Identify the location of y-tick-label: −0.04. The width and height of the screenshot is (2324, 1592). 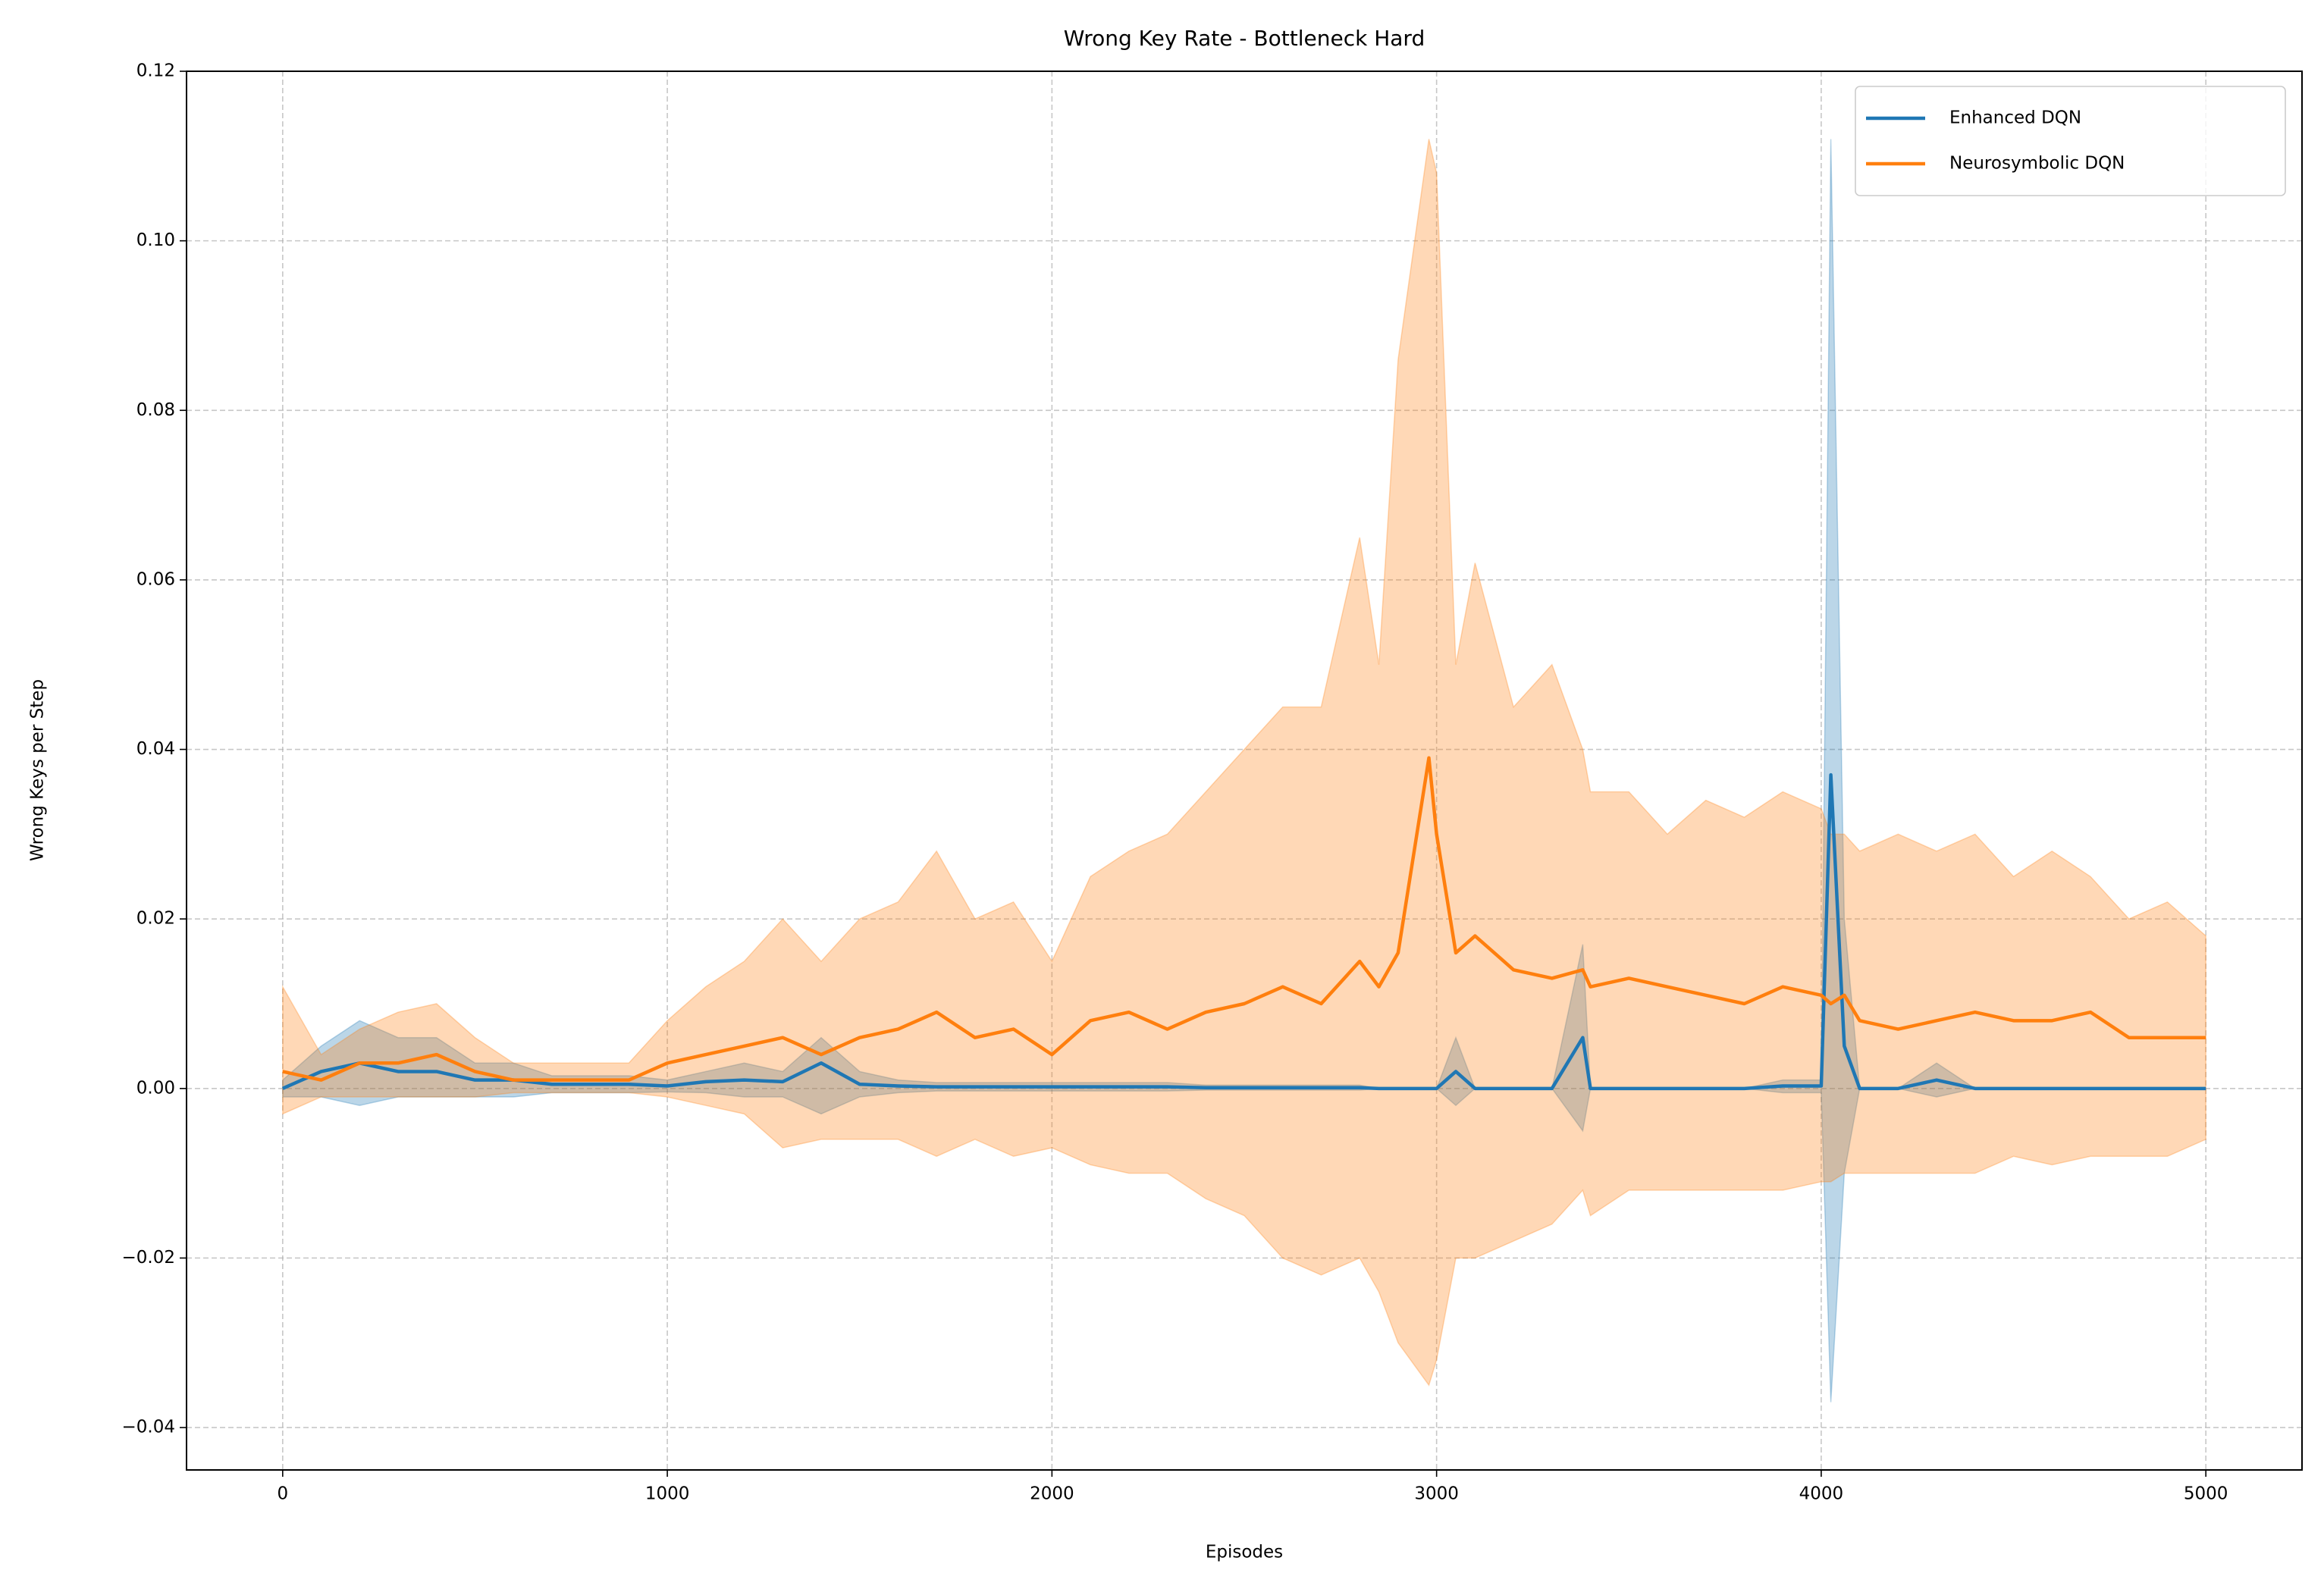
(148, 1427).